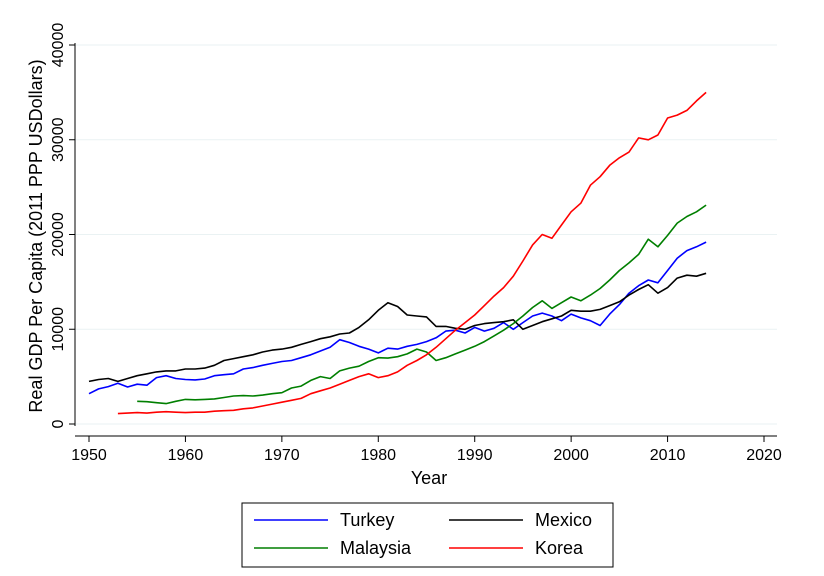 The width and height of the screenshot is (824, 576). What do you see at coordinates (58, 139) in the screenshot?
I see `y-tick-label: 30000` at bounding box center [58, 139].